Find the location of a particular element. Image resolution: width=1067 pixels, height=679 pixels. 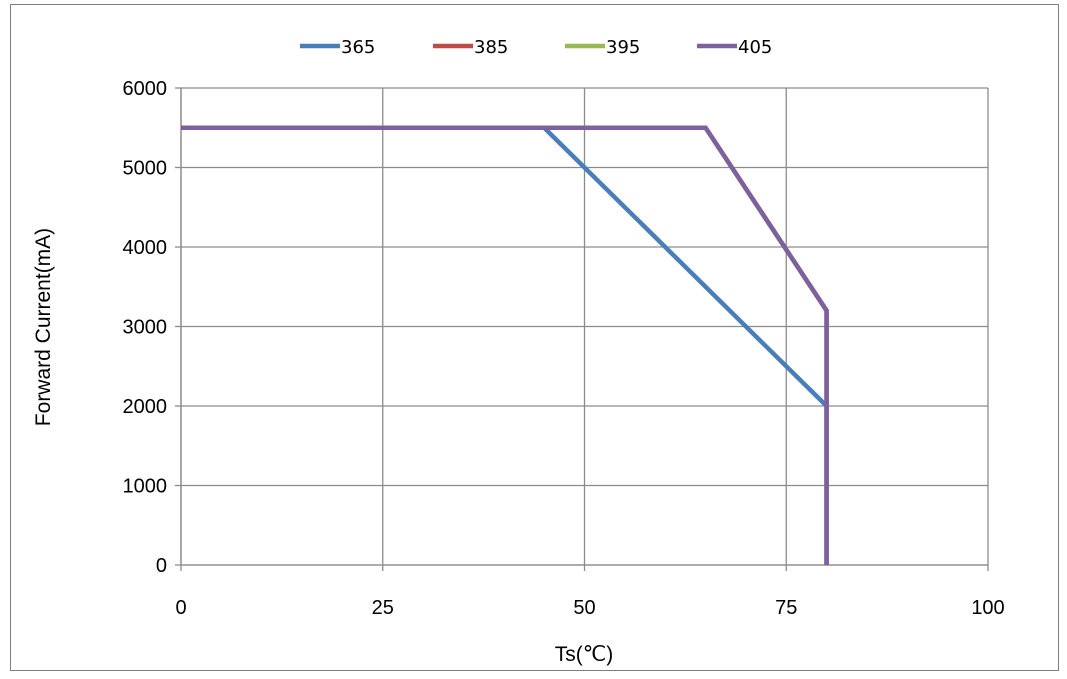

y-tick-label: 0 is located at coordinates (161, 566).